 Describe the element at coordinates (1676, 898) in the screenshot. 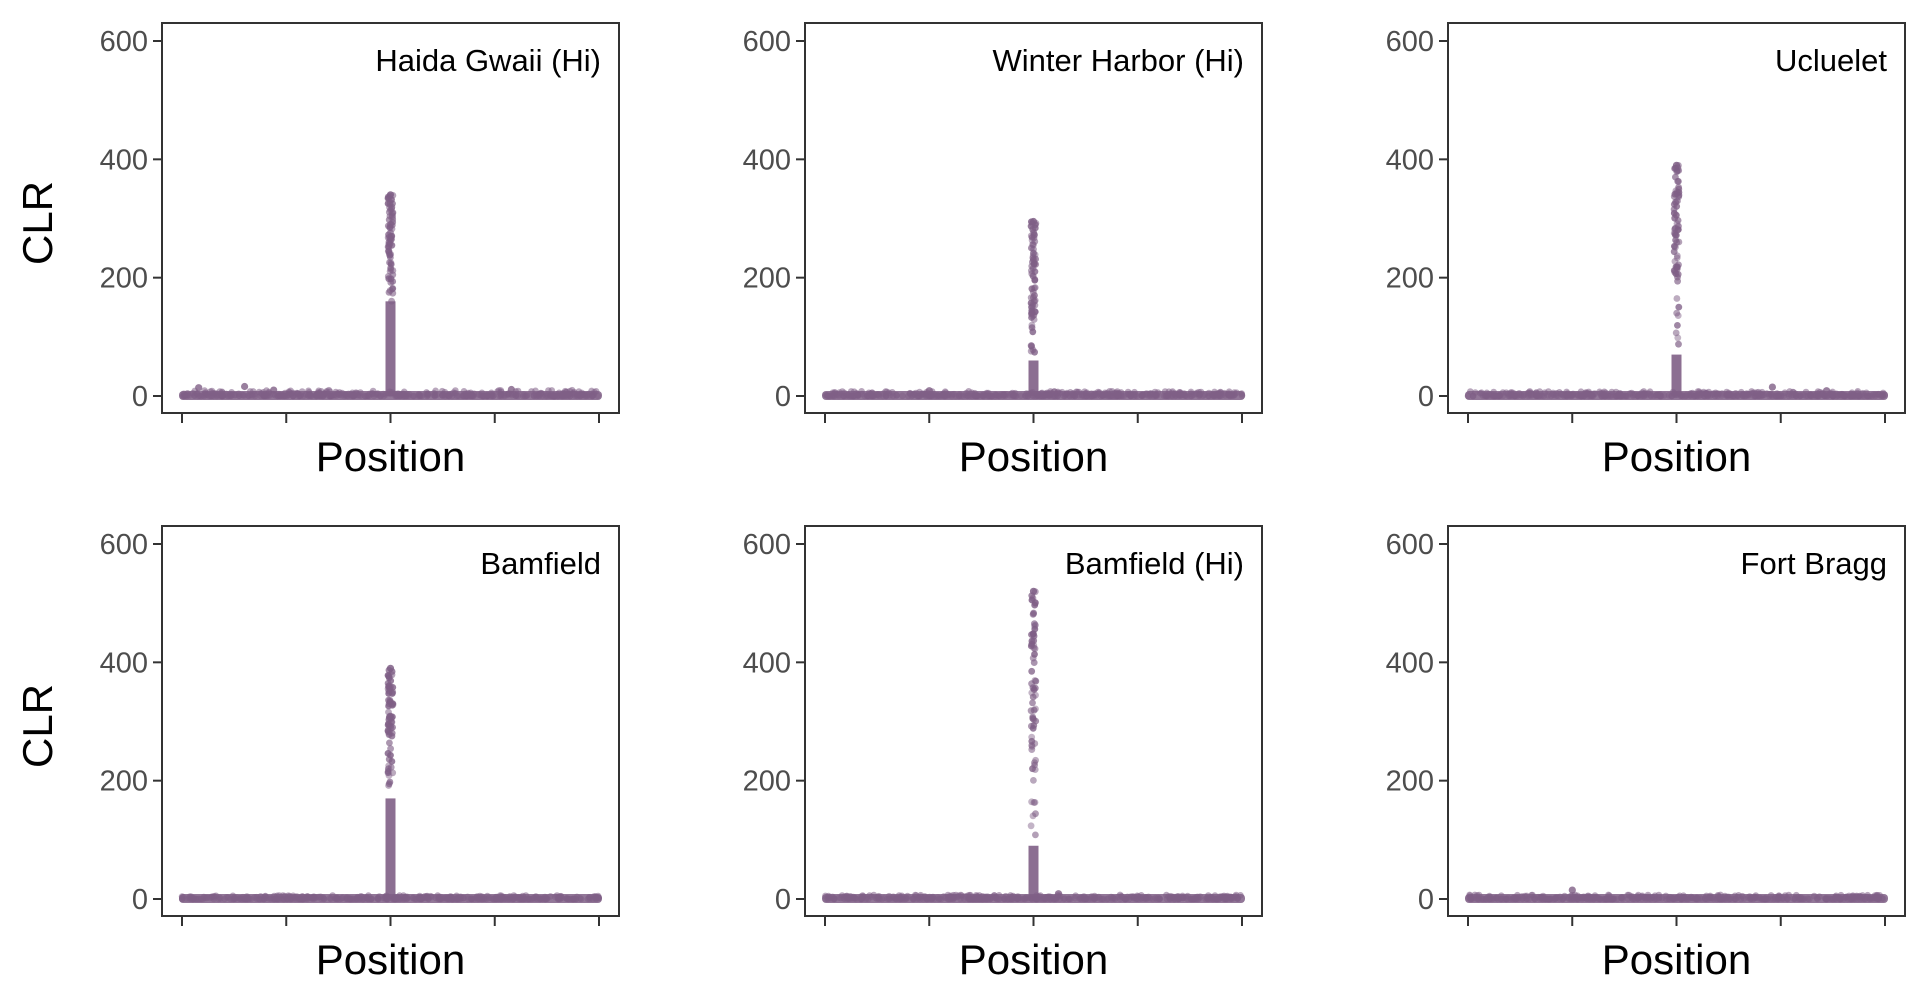

I see `baseline-band` at that location.